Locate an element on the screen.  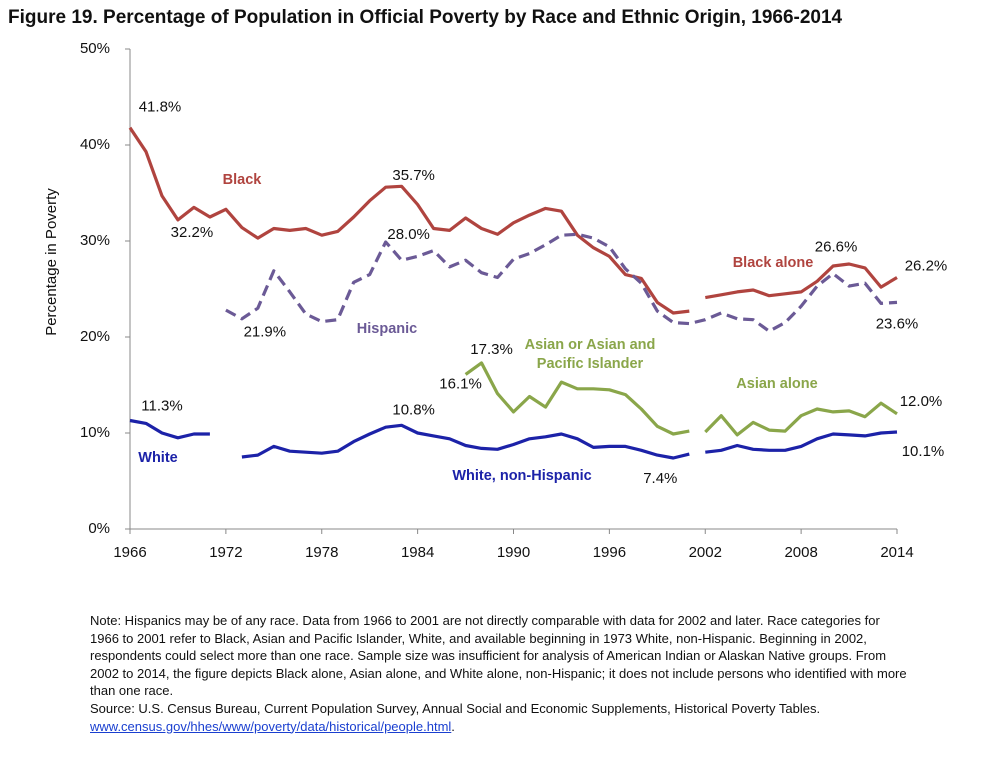
data-label: 23.6% is located at coordinates (897, 323).